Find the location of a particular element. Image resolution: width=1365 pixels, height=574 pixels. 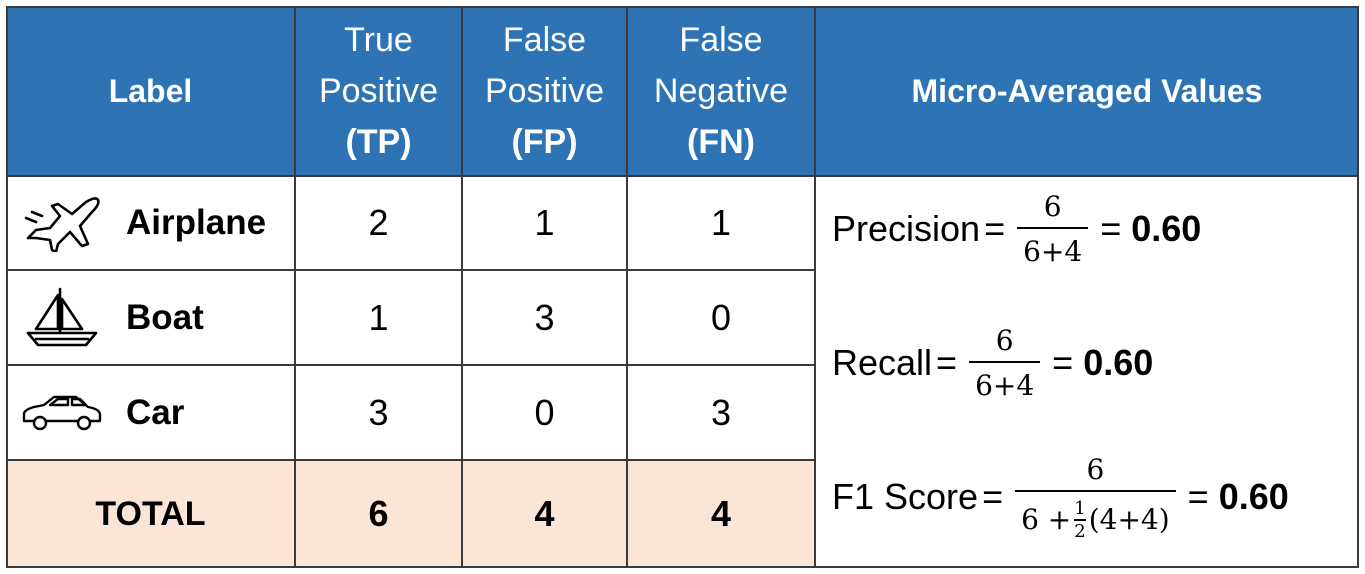

header-tp: True Positive (TP) is located at coordinates (378, 91).